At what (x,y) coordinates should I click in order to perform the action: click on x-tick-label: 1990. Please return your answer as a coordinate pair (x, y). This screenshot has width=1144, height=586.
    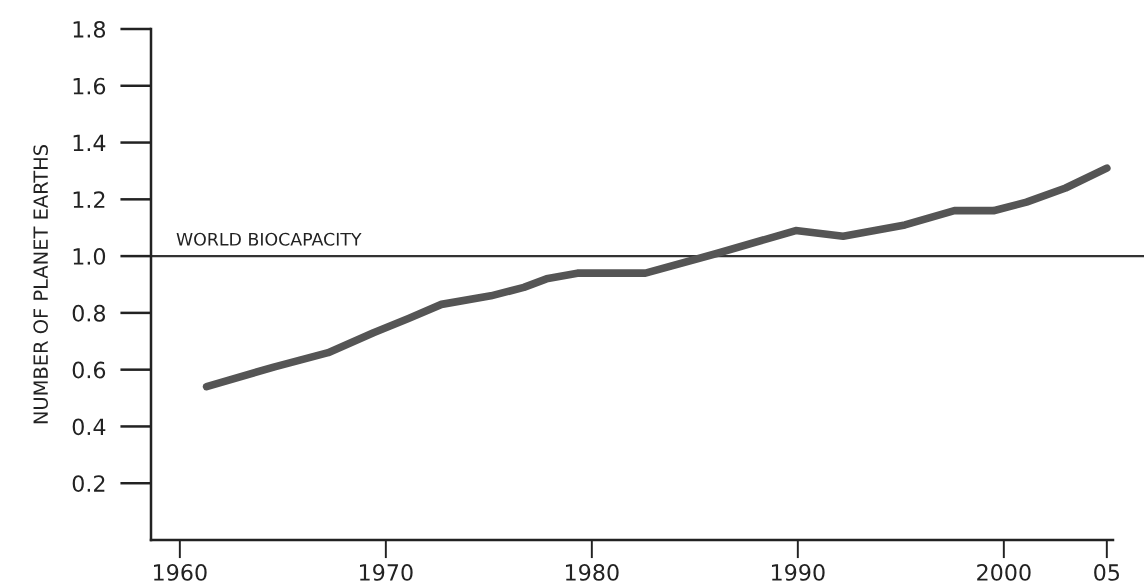
    Looking at the image, I should click on (798, 572).